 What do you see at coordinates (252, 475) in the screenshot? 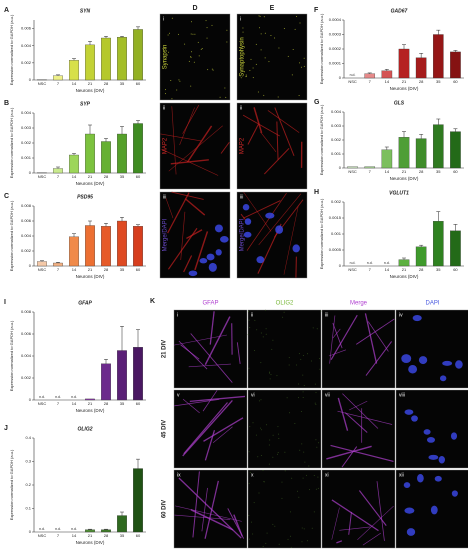
I see `numeral: x` at bounding box center [252, 475].